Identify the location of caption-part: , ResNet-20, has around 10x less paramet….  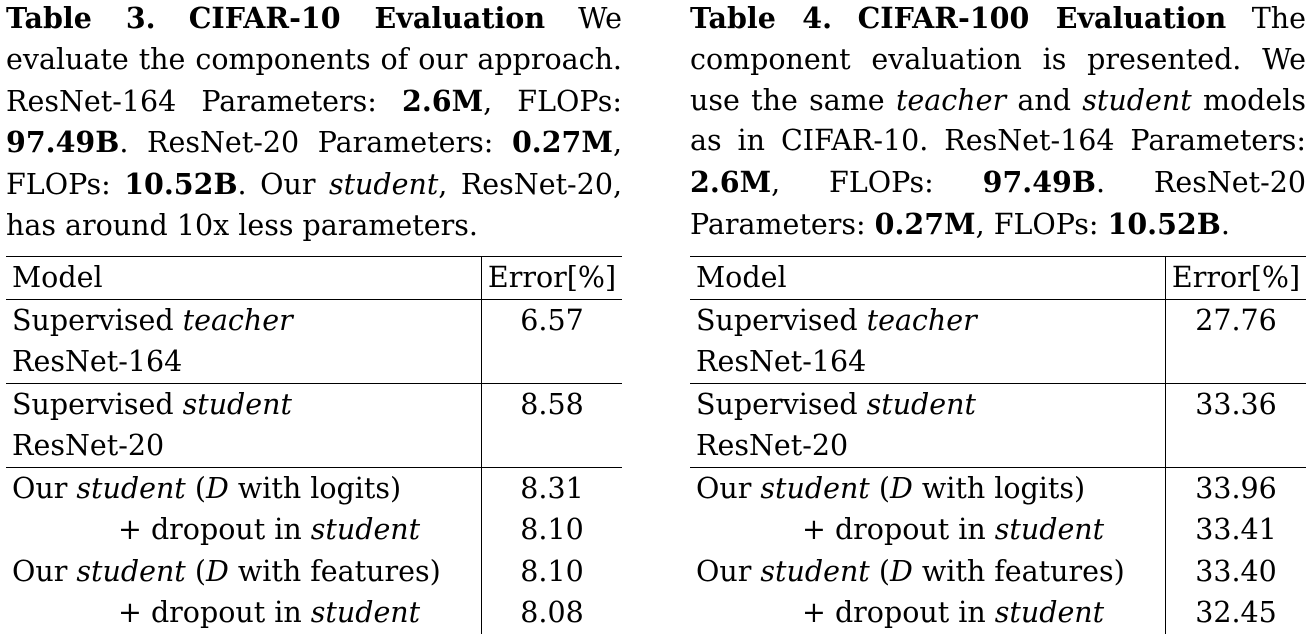
(314, 205).